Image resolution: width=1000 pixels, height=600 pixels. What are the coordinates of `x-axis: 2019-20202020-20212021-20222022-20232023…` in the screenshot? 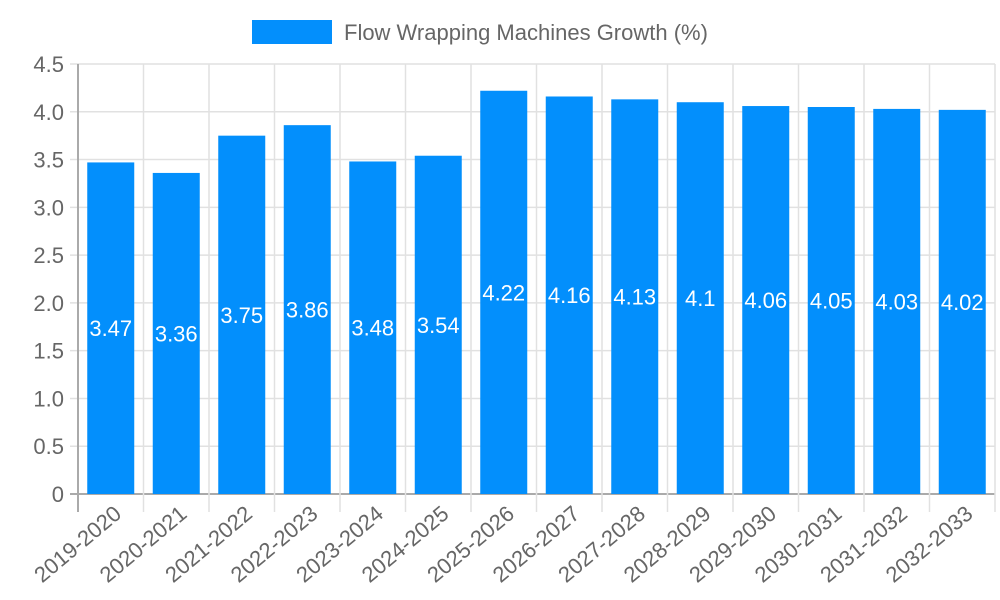 It's located at (503, 544).